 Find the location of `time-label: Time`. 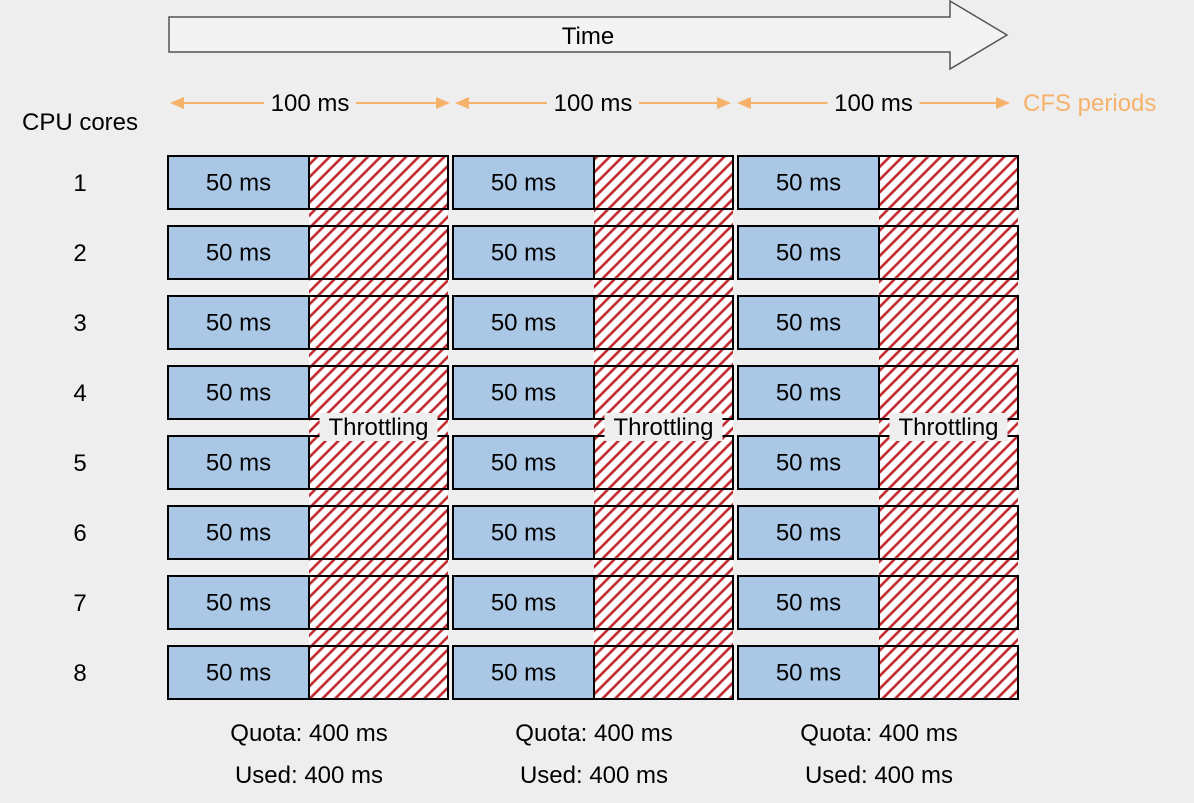

time-label: Time is located at coordinates (588, 36).